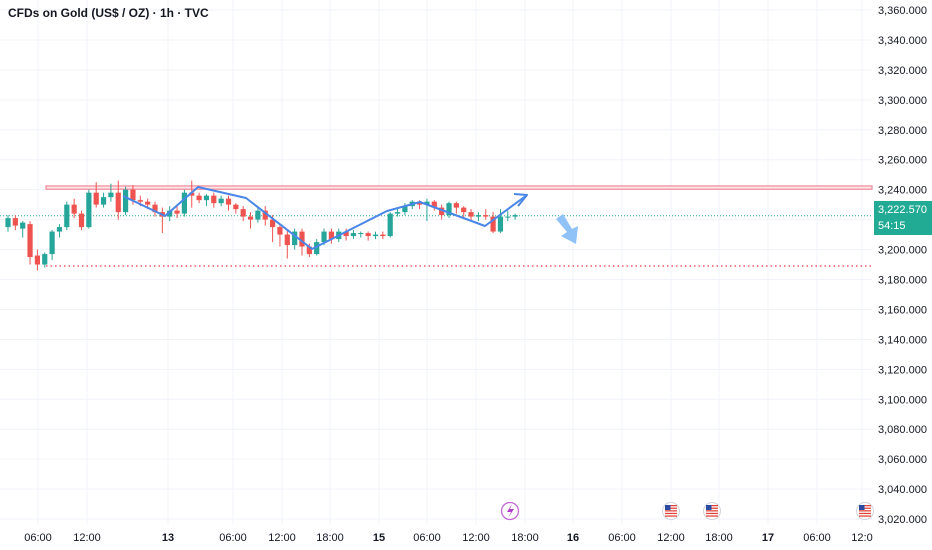 This screenshot has width=932, height=550. Describe the element at coordinates (902, 280) in the screenshot. I see `price-tick-label: 3,180.000` at that location.